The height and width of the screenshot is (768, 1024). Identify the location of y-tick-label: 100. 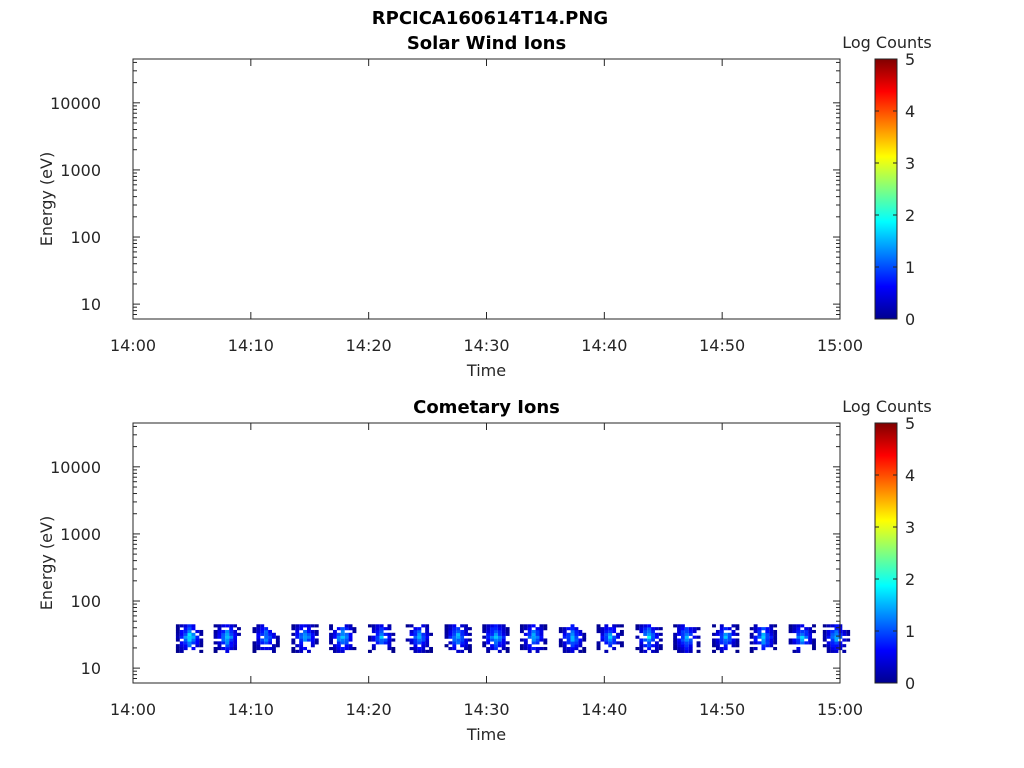
(85, 237).